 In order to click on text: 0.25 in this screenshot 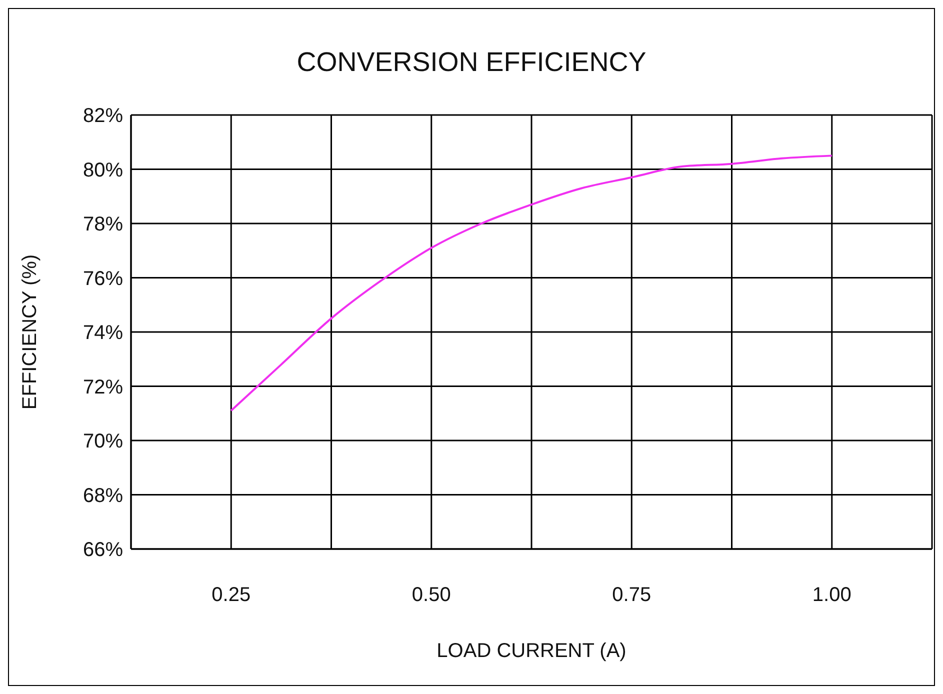, I will do `click(231, 595)`.